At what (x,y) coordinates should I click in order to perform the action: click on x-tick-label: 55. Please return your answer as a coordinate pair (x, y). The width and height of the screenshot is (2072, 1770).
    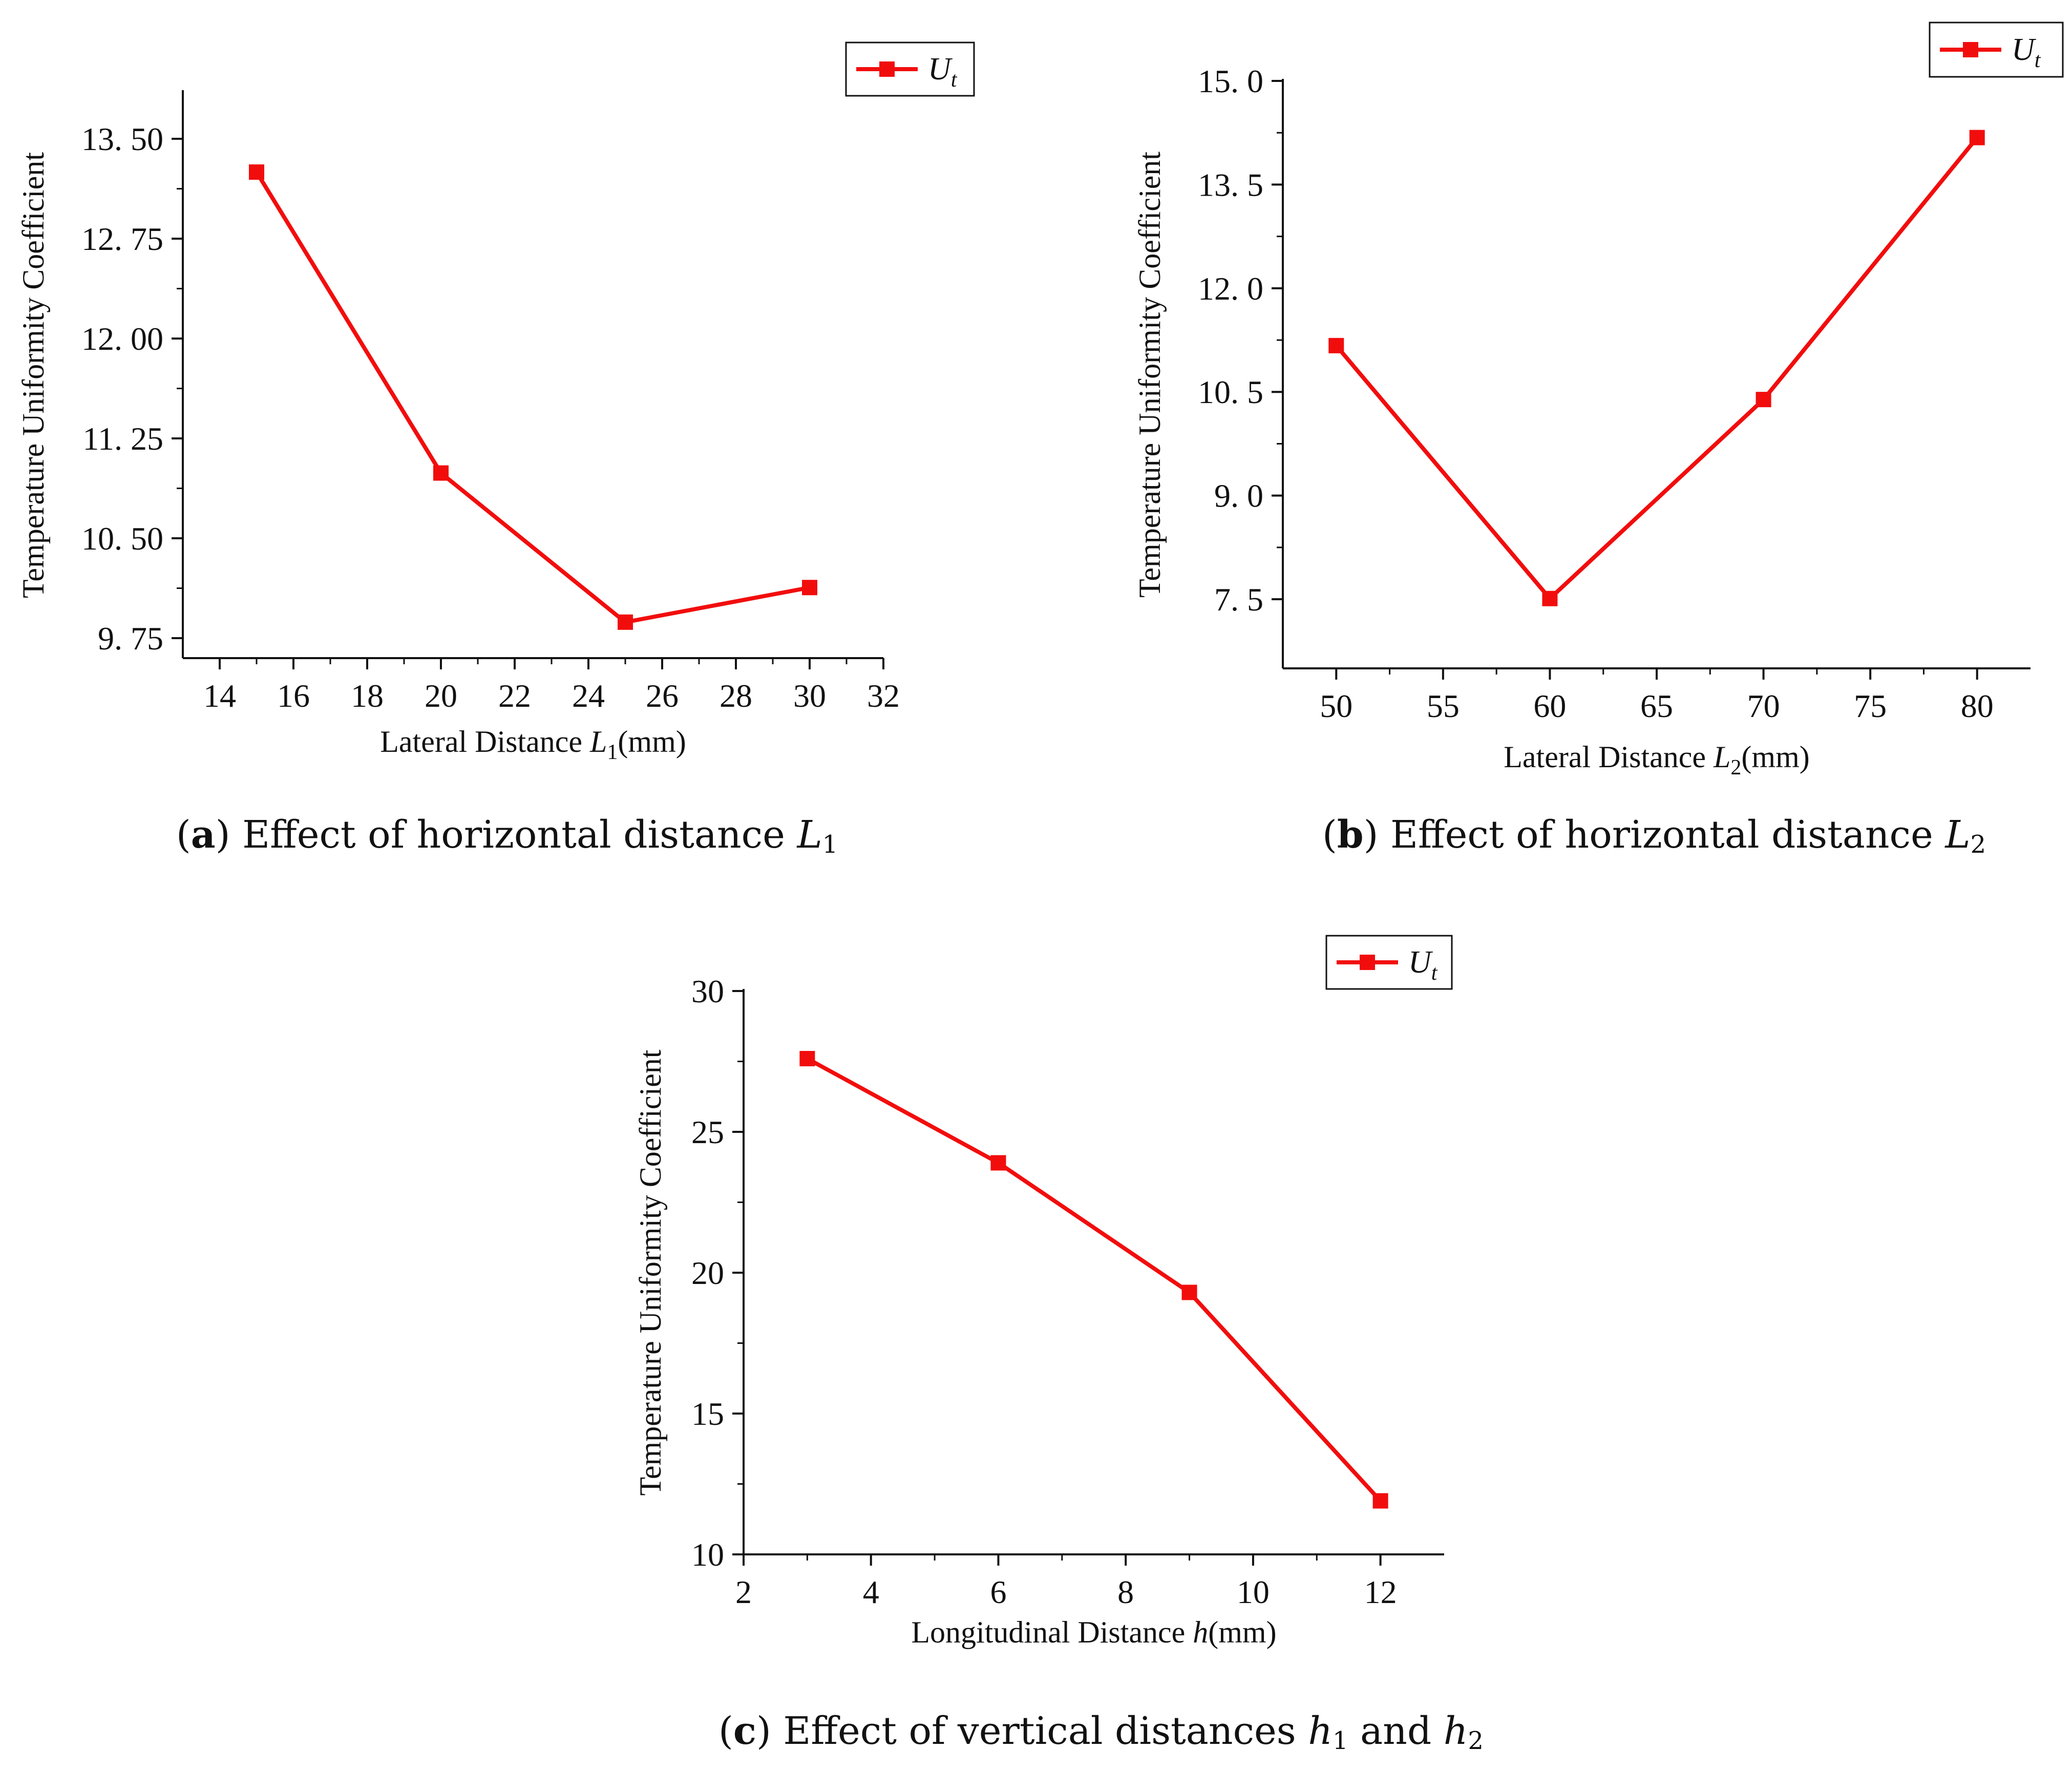
    Looking at the image, I should click on (1443, 706).